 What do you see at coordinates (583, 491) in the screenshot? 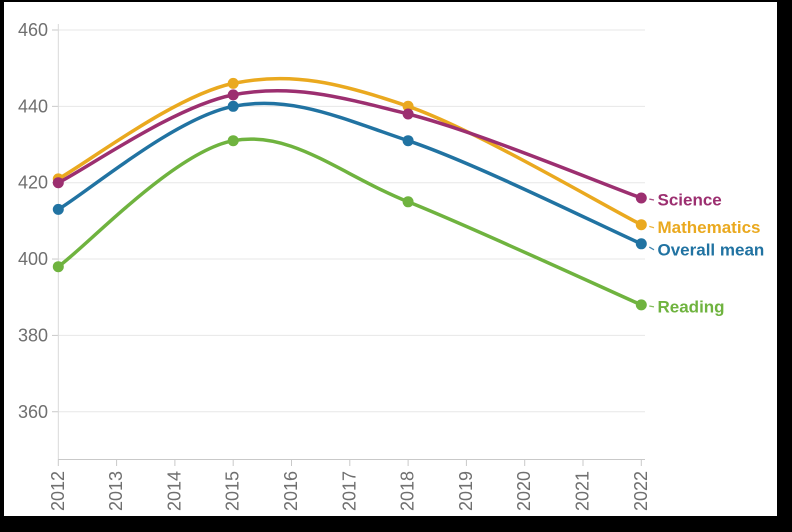
I see `x-tick-label: 2021` at bounding box center [583, 491].